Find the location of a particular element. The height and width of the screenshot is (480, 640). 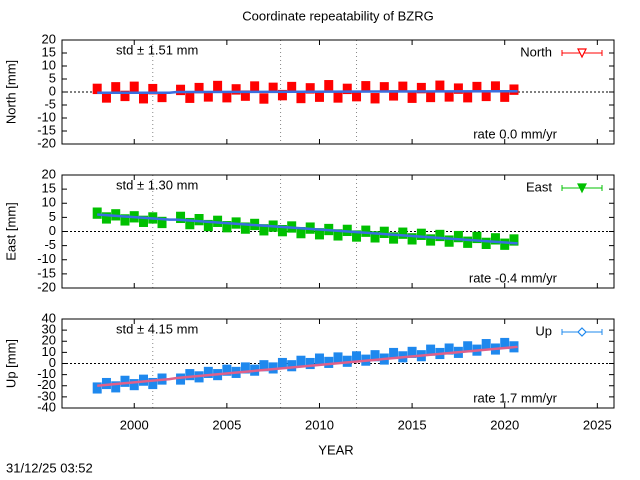

y-tick-label: 40 is located at coordinates (49, 317).